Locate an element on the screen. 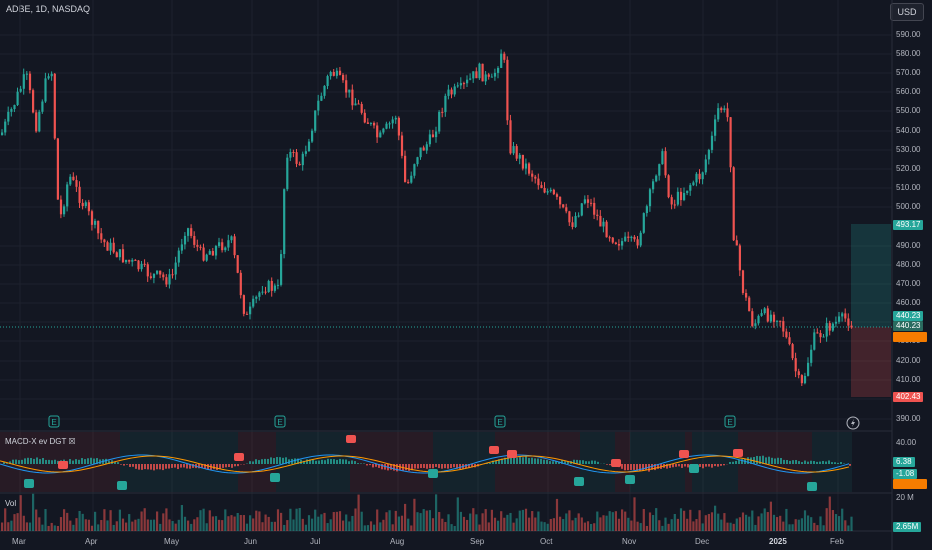  price-label: 510.00 is located at coordinates (908, 187).